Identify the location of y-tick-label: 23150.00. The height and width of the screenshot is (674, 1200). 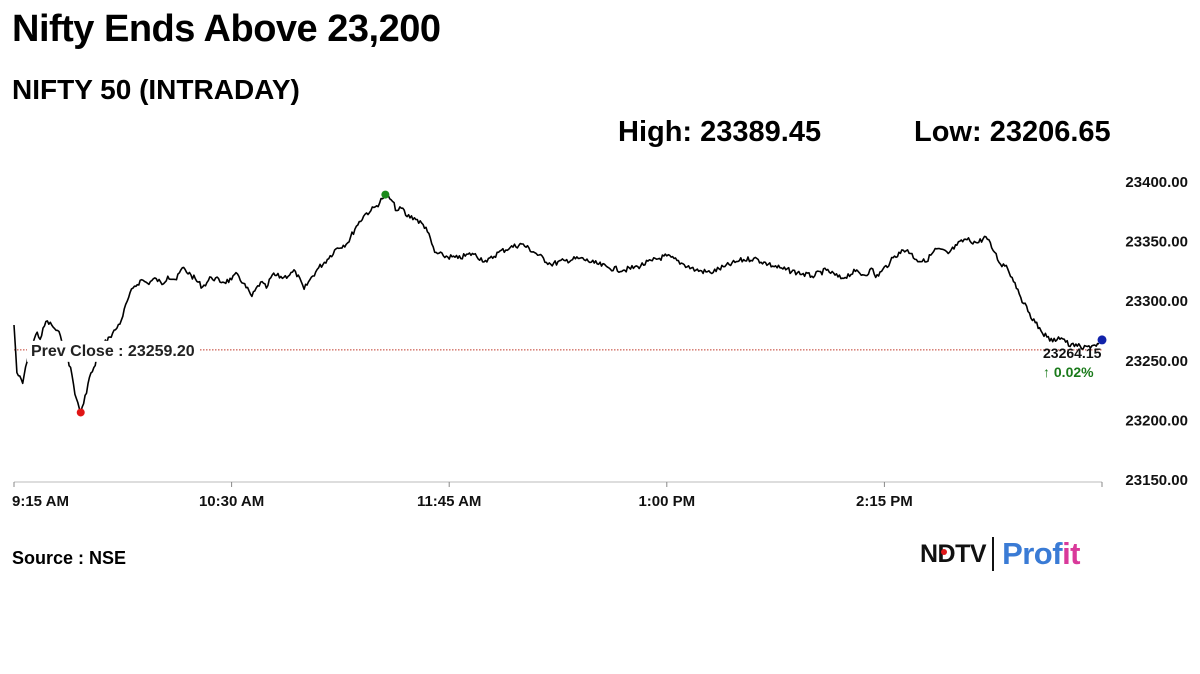
(1156, 480).